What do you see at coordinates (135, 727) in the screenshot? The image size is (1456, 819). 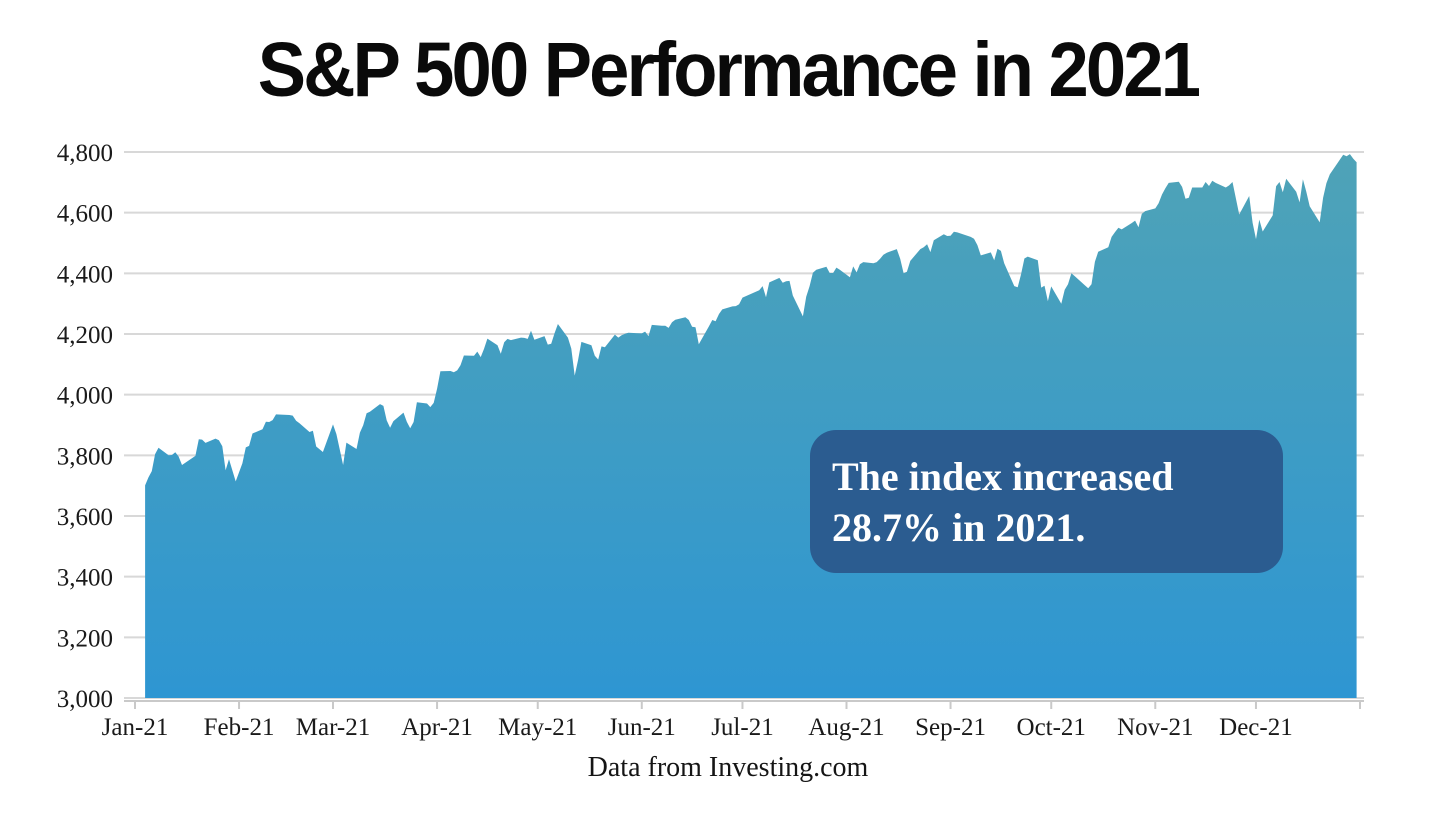 I see `x-tick-label: Jan-21` at bounding box center [135, 727].